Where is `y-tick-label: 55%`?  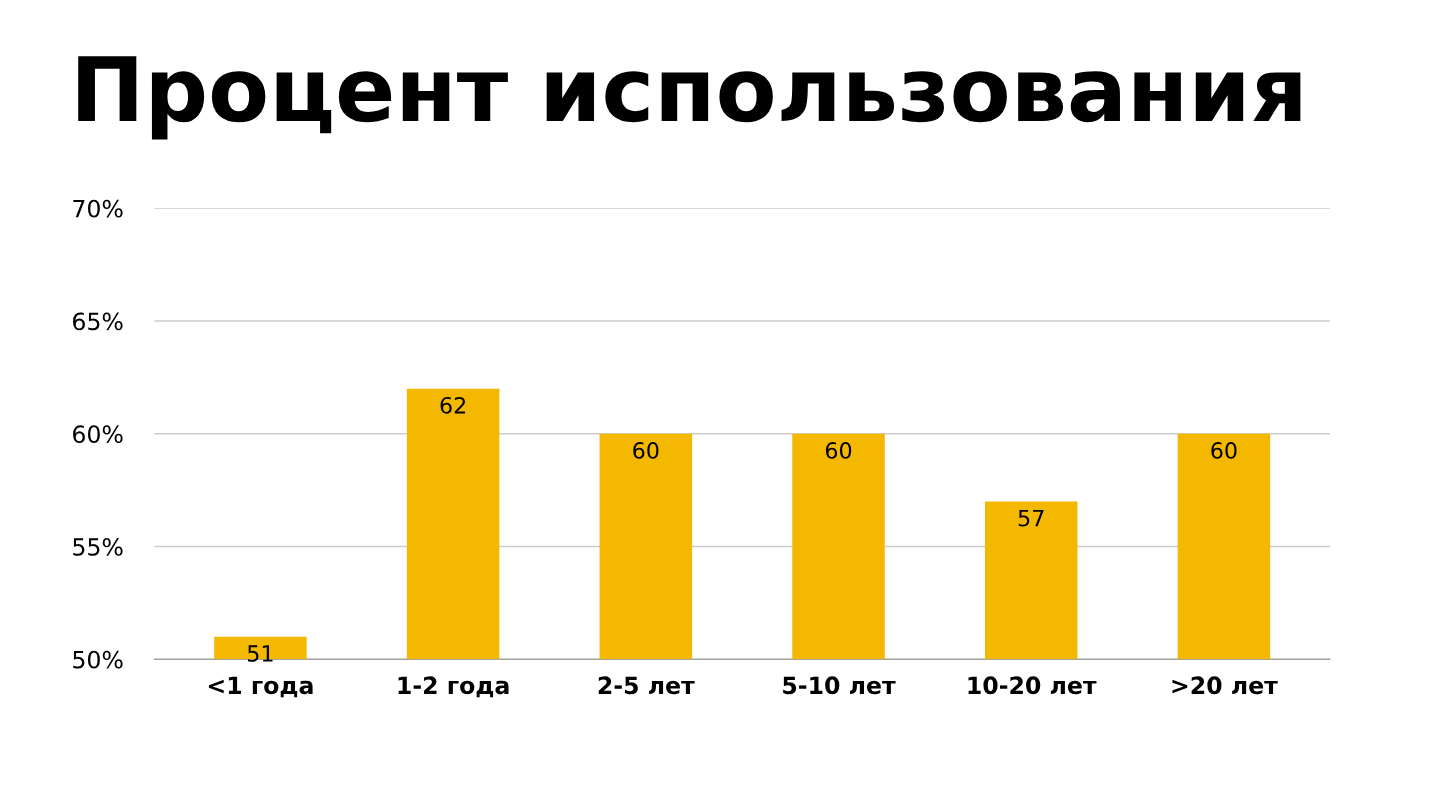
y-tick-label: 55% is located at coordinates (98, 546).